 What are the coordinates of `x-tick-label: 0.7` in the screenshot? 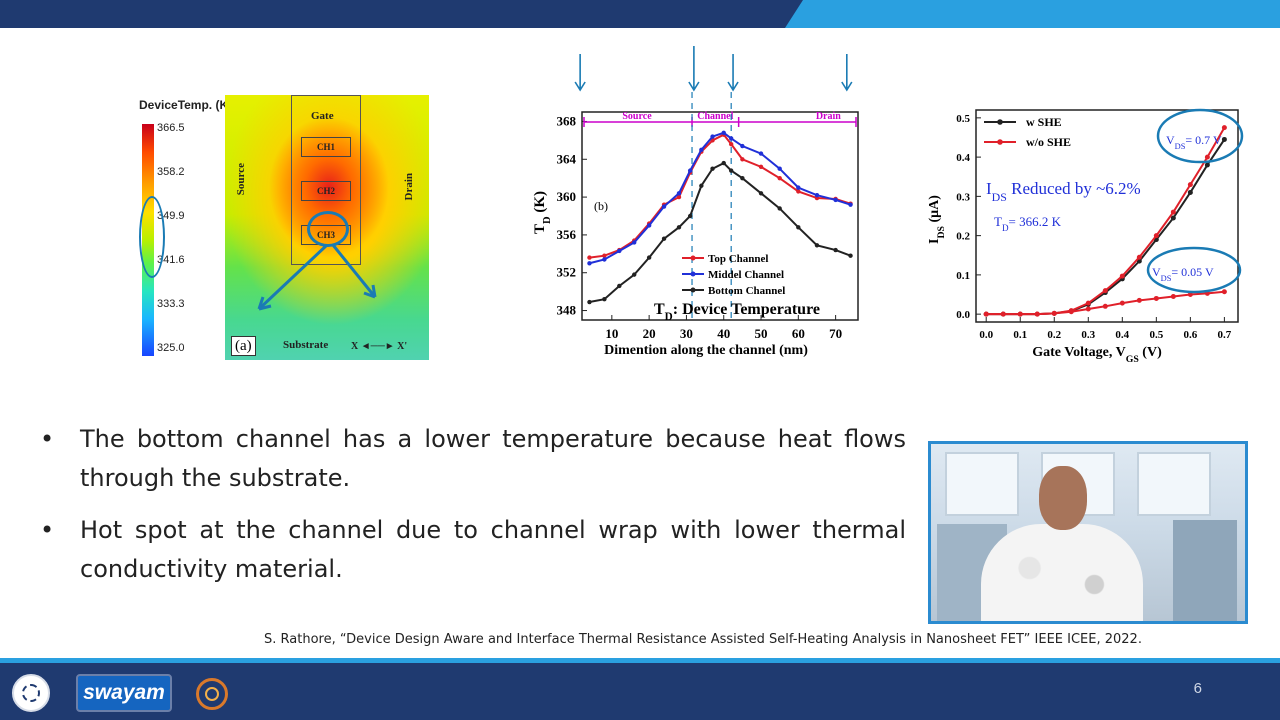 It's located at (1225, 335).